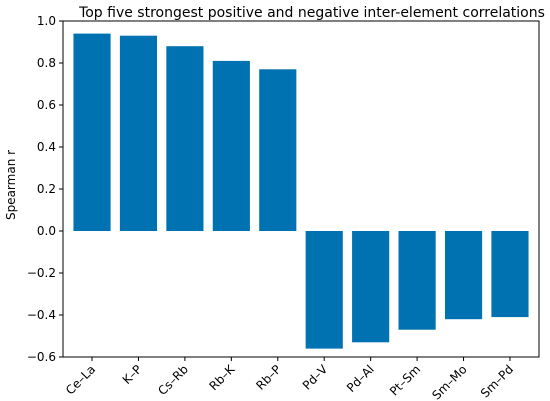 The height and width of the screenshot is (401, 550). Describe the element at coordinates (222, 377) in the screenshot. I see `x-tick-label: Rb–K` at that location.